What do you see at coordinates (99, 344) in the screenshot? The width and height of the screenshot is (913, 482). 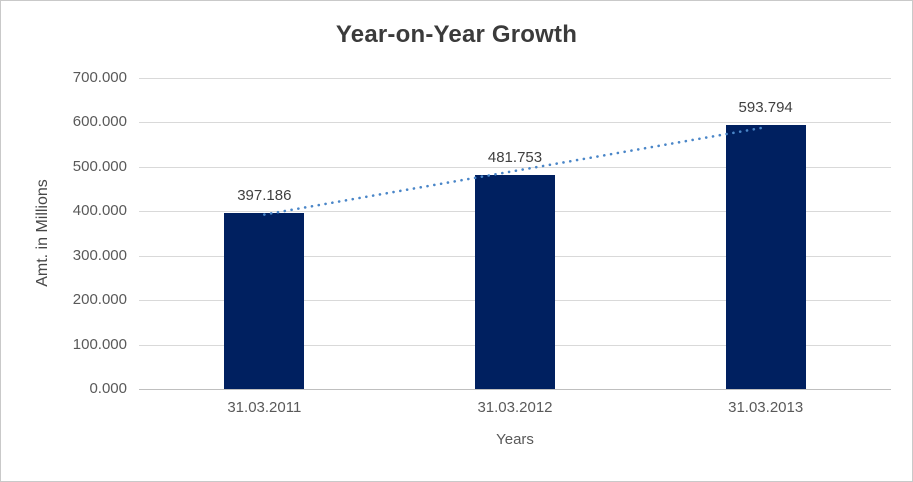 I see `y-tick-label: 100.000` at bounding box center [99, 344].